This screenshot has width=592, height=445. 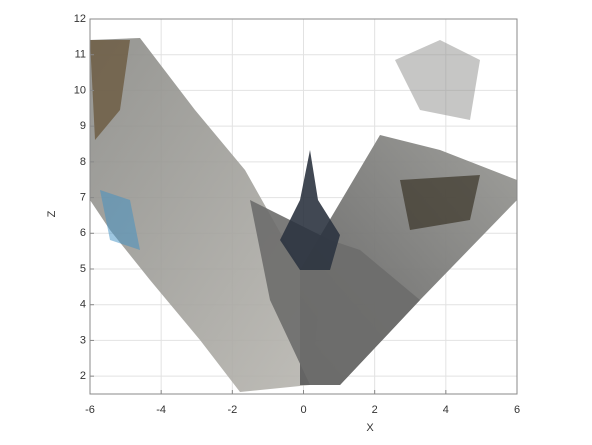 I want to click on x-tick-label: -6, so click(x=90, y=410).